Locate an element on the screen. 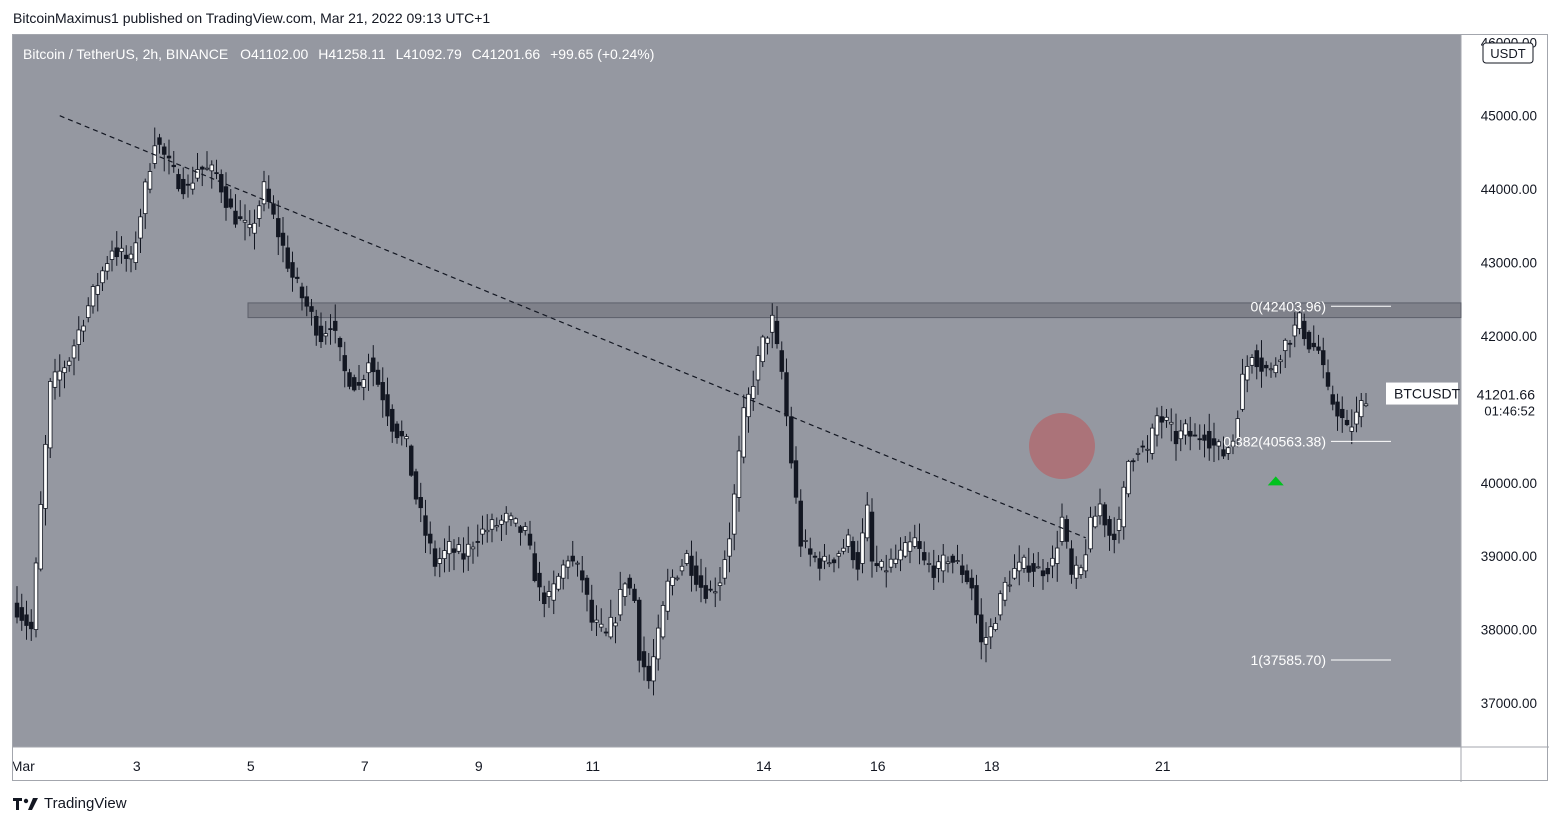 This screenshot has width=1561, height=826. footer-branding: TradingView is located at coordinates (70, 803).